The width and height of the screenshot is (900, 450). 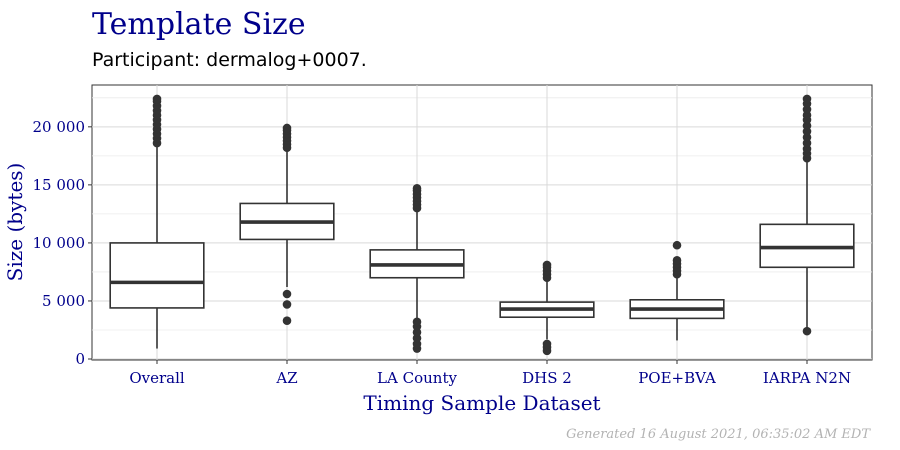 What do you see at coordinates (490, 373) in the screenshot?
I see `x-axis-ticks: Overall AZ LA County DHS 2 POE+BVA IARPA N2N` at bounding box center [490, 373].